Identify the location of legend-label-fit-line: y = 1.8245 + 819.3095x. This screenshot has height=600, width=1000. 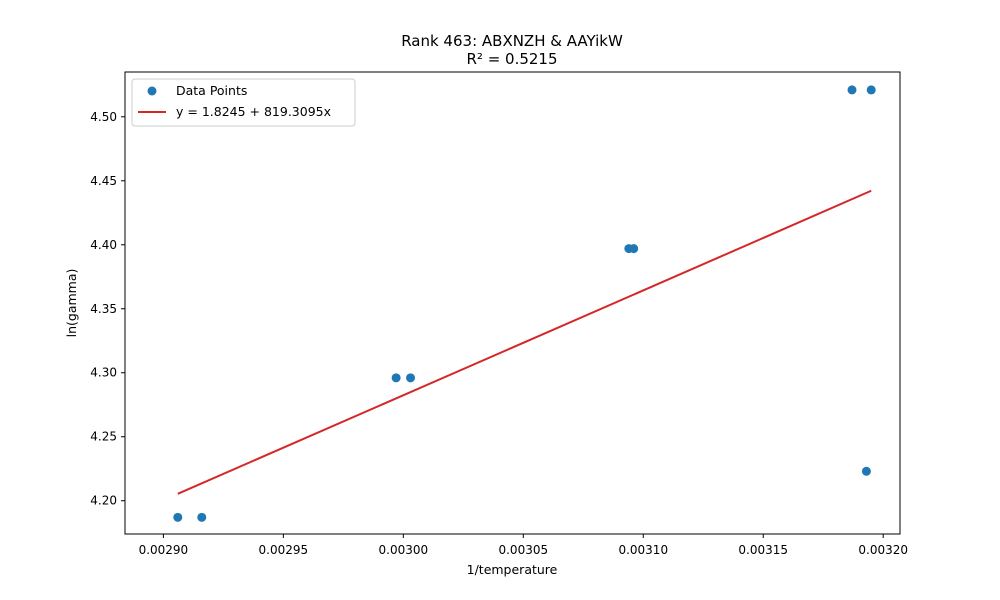
(253, 111).